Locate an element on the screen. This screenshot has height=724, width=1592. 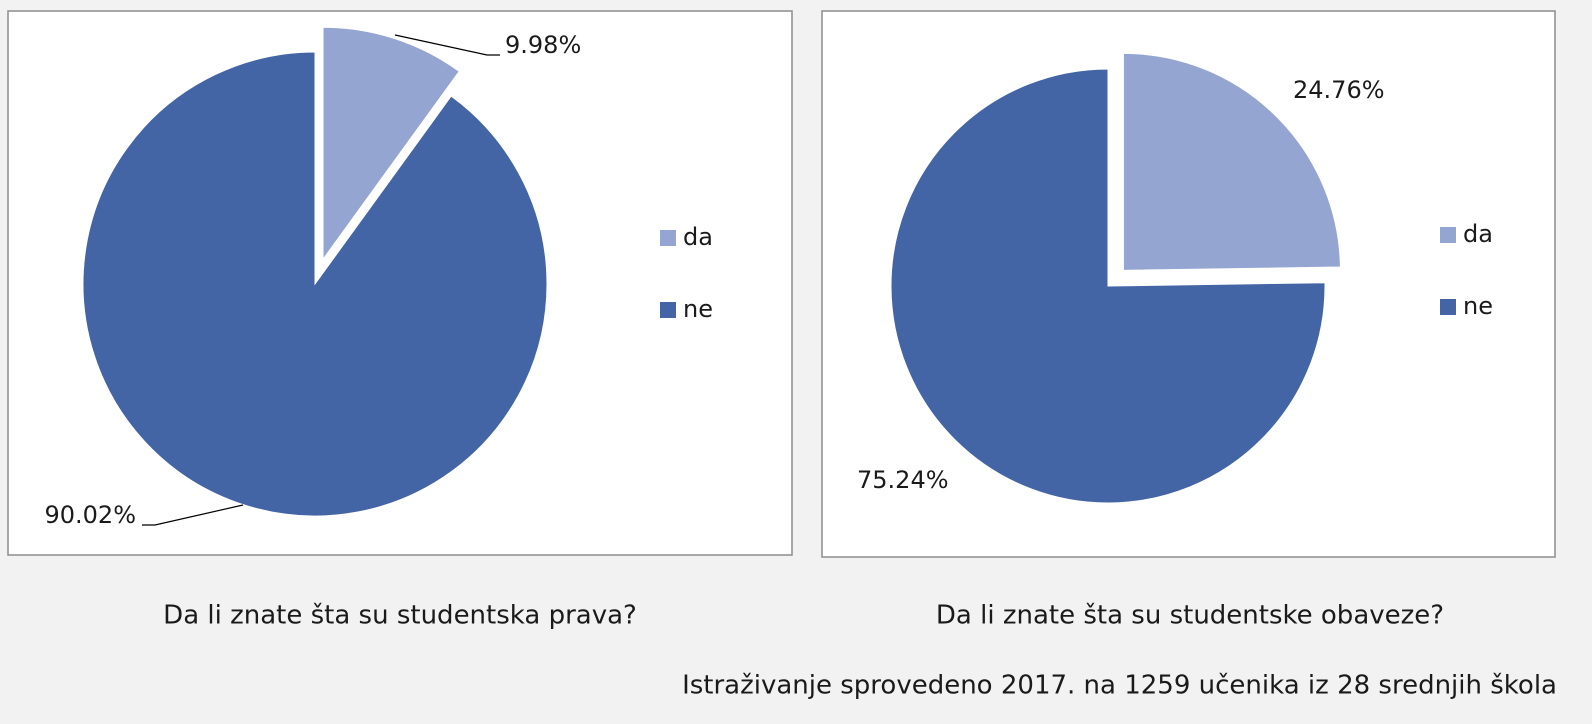
data-label: 9.98% is located at coordinates (543, 45).